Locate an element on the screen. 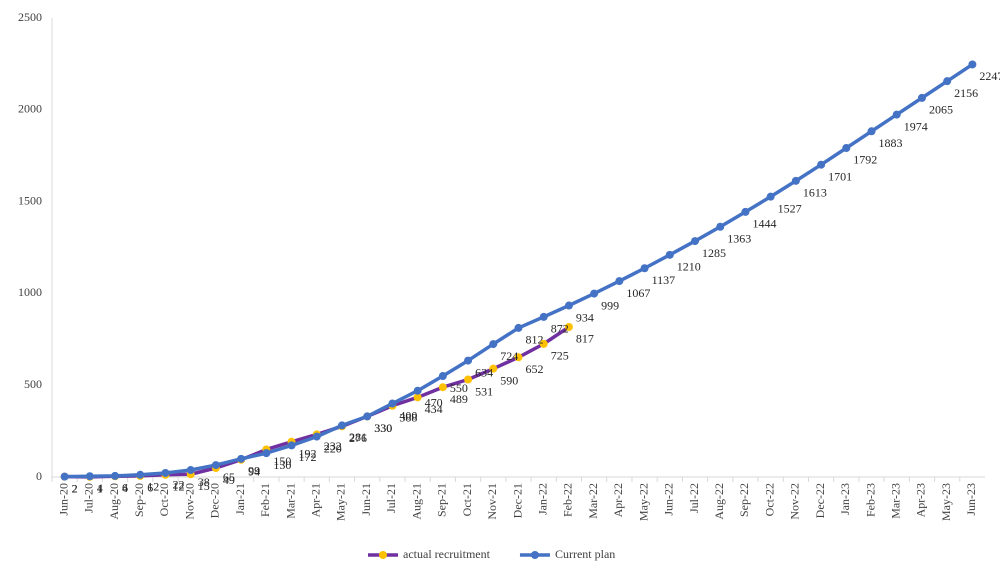  data-label: 1 is located at coordinates (100, 489).